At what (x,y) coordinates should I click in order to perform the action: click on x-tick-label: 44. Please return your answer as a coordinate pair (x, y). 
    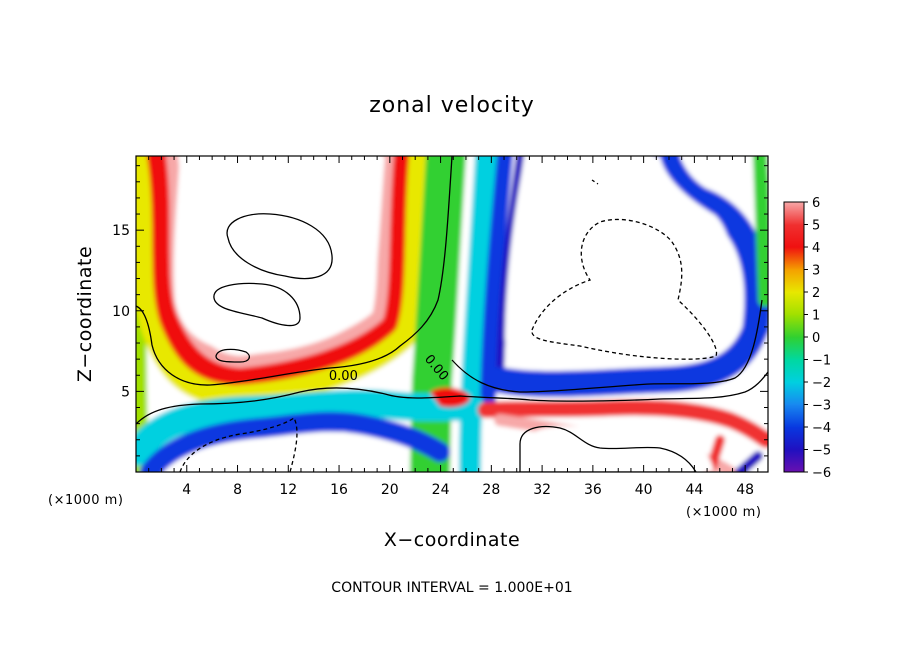
    Looking at the image, I should click on (694, 490).